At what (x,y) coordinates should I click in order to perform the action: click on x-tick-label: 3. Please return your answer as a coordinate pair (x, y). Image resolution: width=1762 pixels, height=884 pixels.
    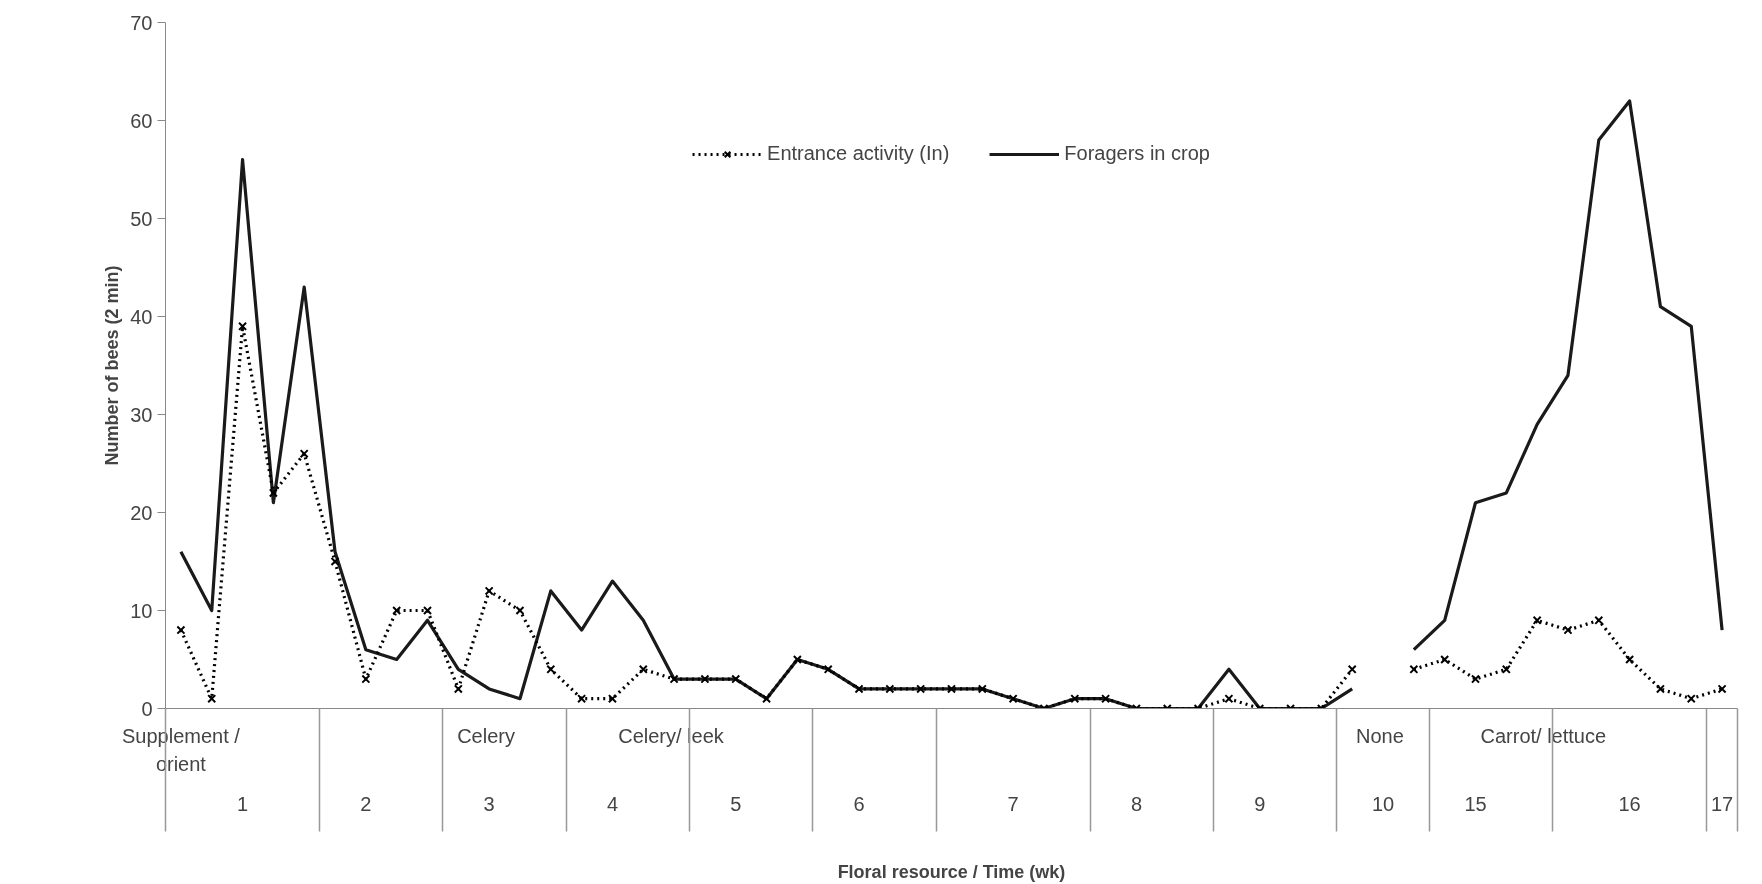
    Looking at the image, I should click on (489, 803).